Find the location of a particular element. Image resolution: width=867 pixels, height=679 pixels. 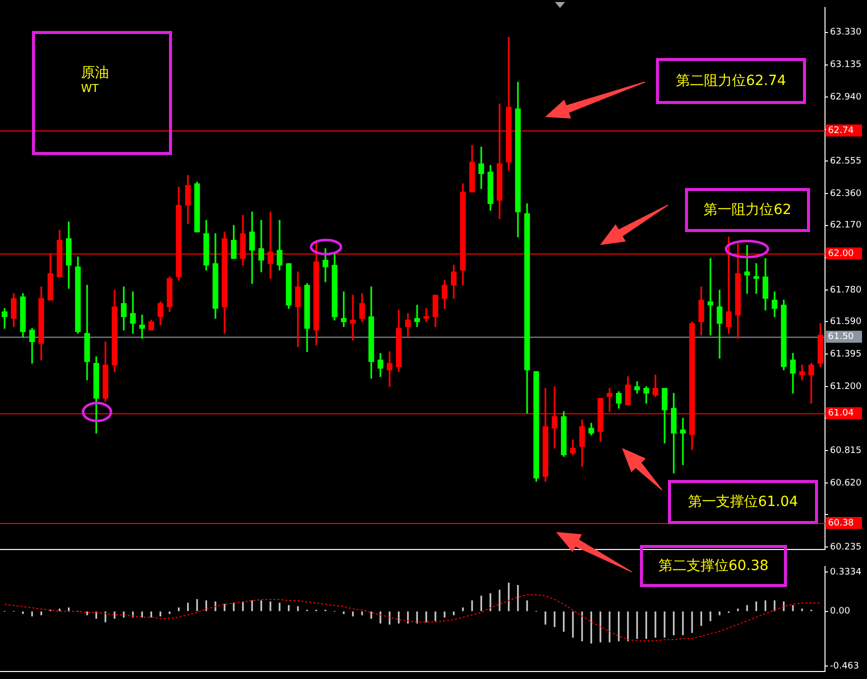

annotation: 第一阻力位62 is located at coordinates (748, 210).